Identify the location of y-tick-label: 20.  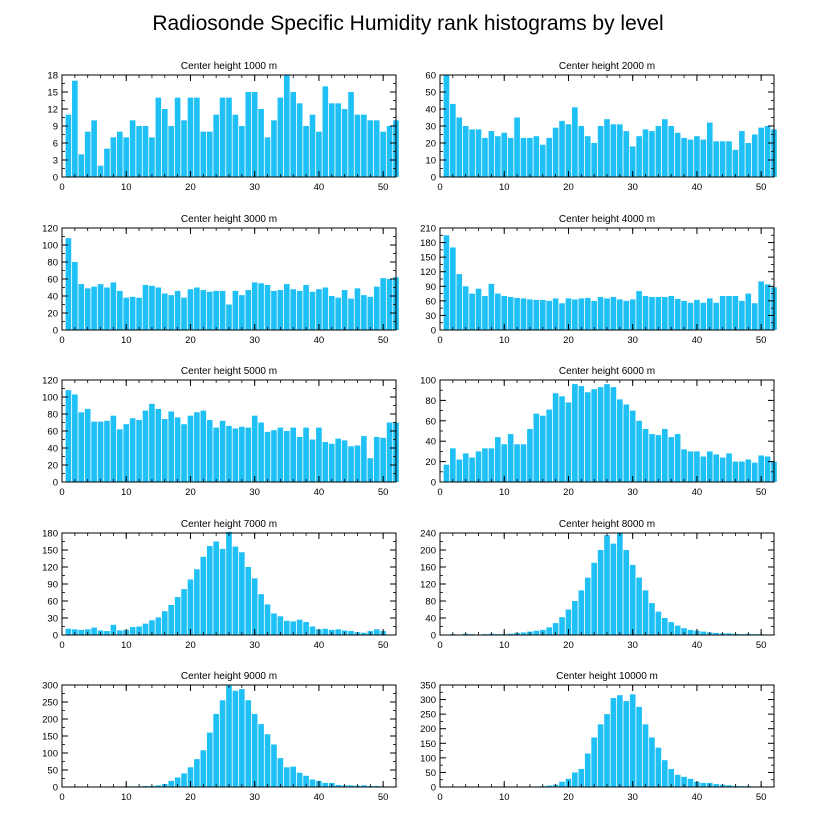
(430, 144).